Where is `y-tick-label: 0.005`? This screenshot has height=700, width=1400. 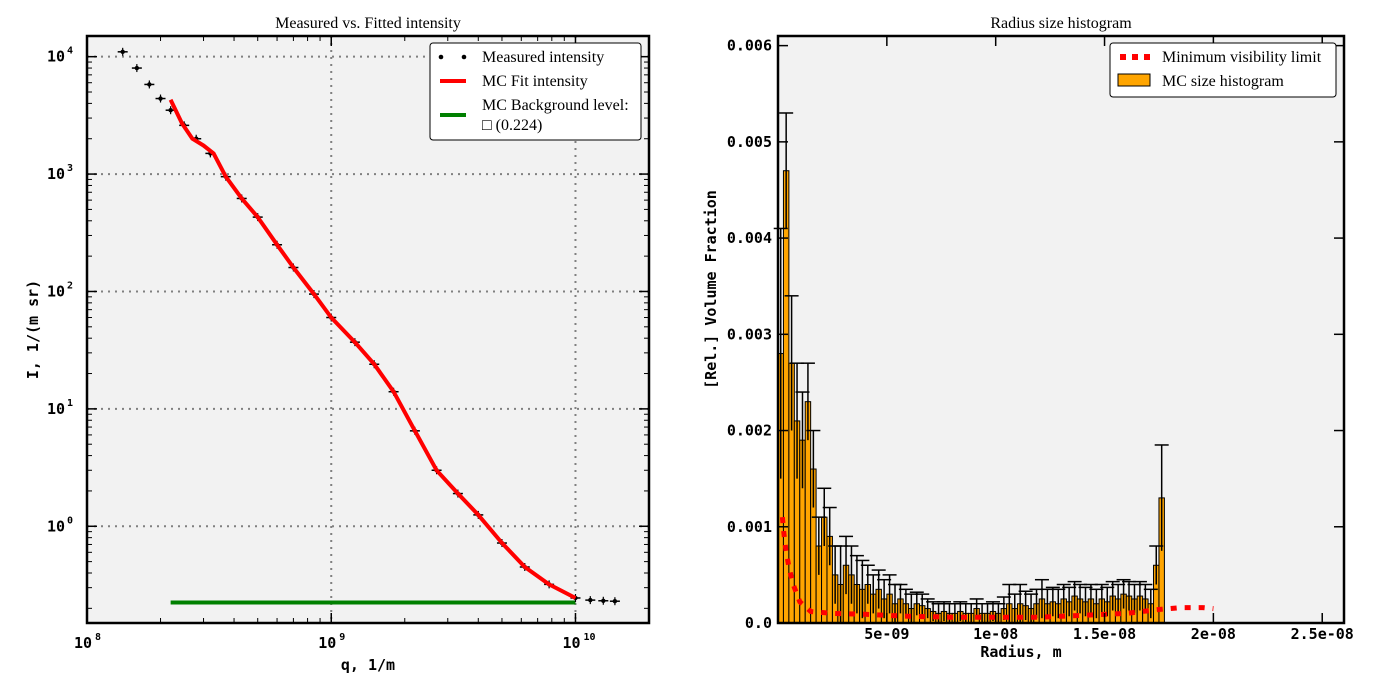 y-tick-label: 0.005 is located at coordinates (749, 142).